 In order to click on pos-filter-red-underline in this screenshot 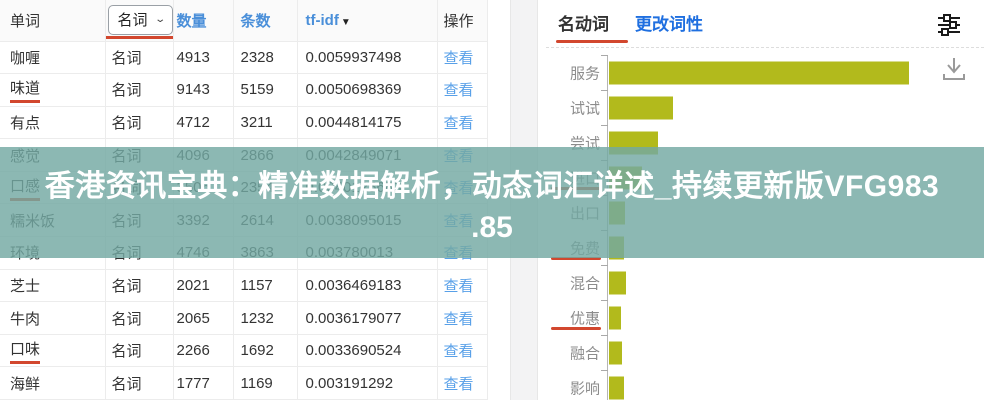, I will do `click(139, 37)`.